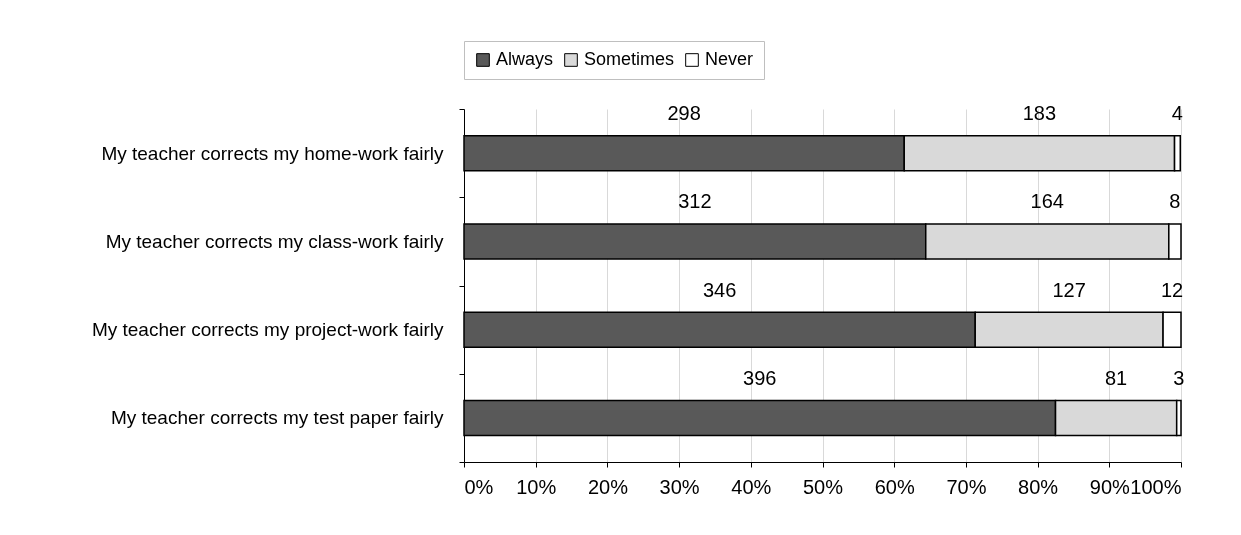 The height and width of the screenshot is (535, 1241). Describe the element at coordinates (274, 241) in the screenshot. I see `y-tick-label: My teacher corrects my class-work fairly` at that location.